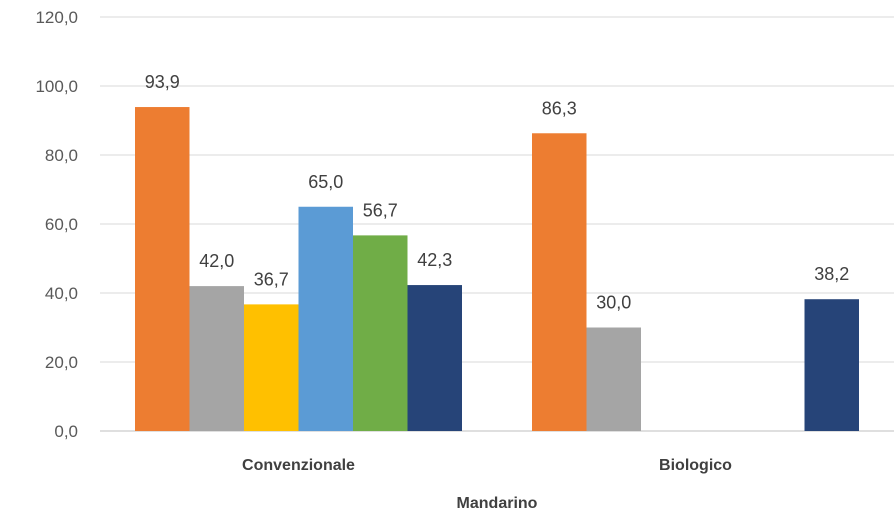  Describe the element at coordinates (61, 155) in the screenshot. I see `y-tick-label: 80,0` at that location.